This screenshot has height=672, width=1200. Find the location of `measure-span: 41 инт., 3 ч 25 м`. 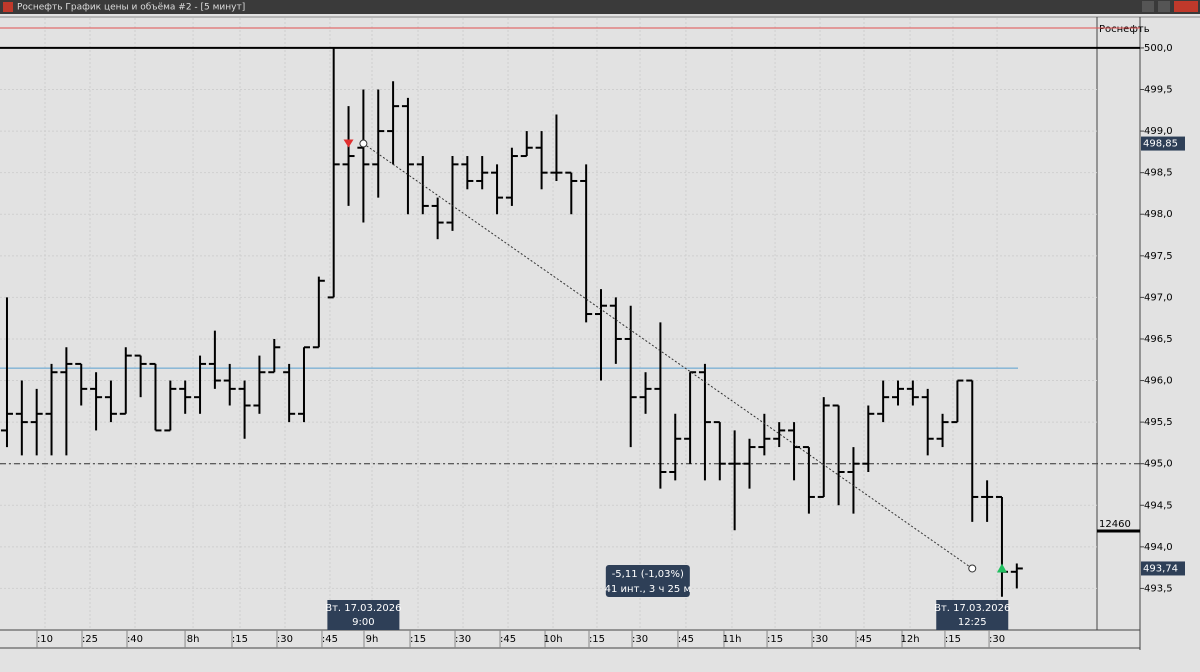

measure-span: 41 инт., 3 ч 25 м is located at coordinates (648, 589).